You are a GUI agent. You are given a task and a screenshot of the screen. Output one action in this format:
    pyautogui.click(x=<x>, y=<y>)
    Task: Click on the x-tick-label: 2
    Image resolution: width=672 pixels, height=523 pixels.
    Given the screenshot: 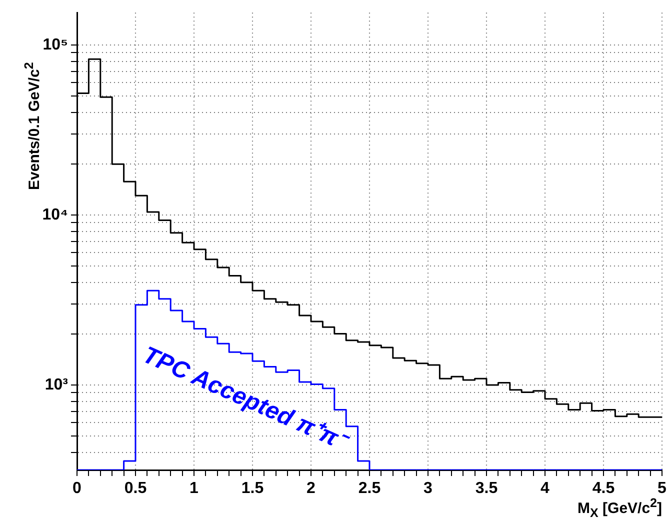 What is the action you would take?
    pyautogui.click(x=311, y=489)
    